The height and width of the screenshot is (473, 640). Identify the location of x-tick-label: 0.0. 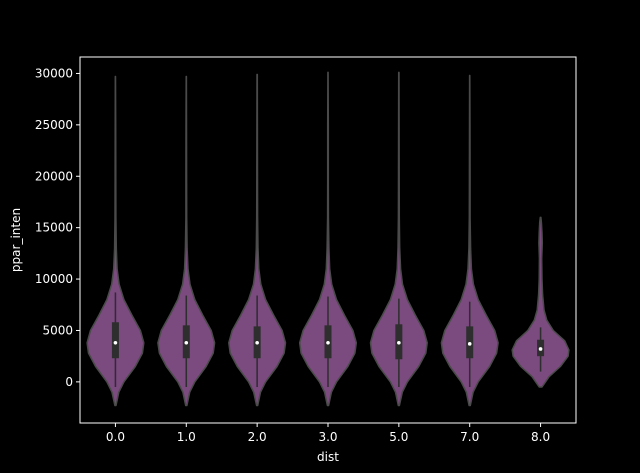
(115, 437).